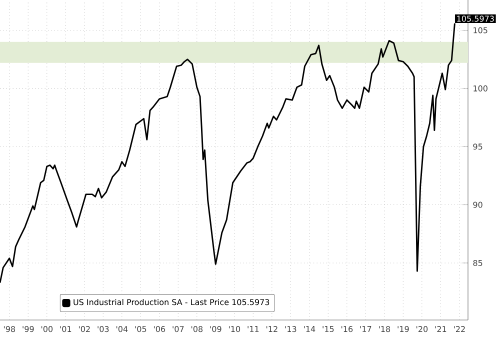  I want to click on x-tick-label: '06, so click(160, 329).